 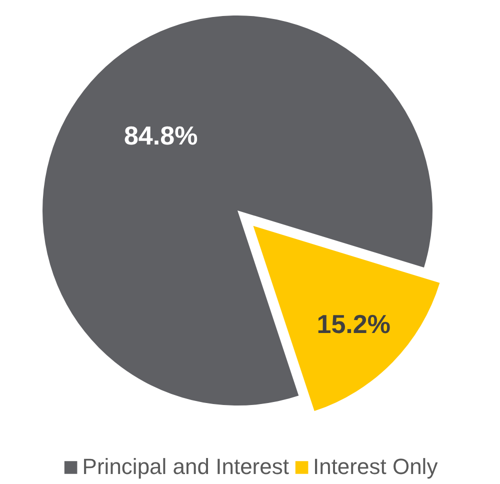 What do you see at coordinates (185, 467) in the screenshot?
I see `legend-label: Principal and Interest` at bounding box center [185, 467].